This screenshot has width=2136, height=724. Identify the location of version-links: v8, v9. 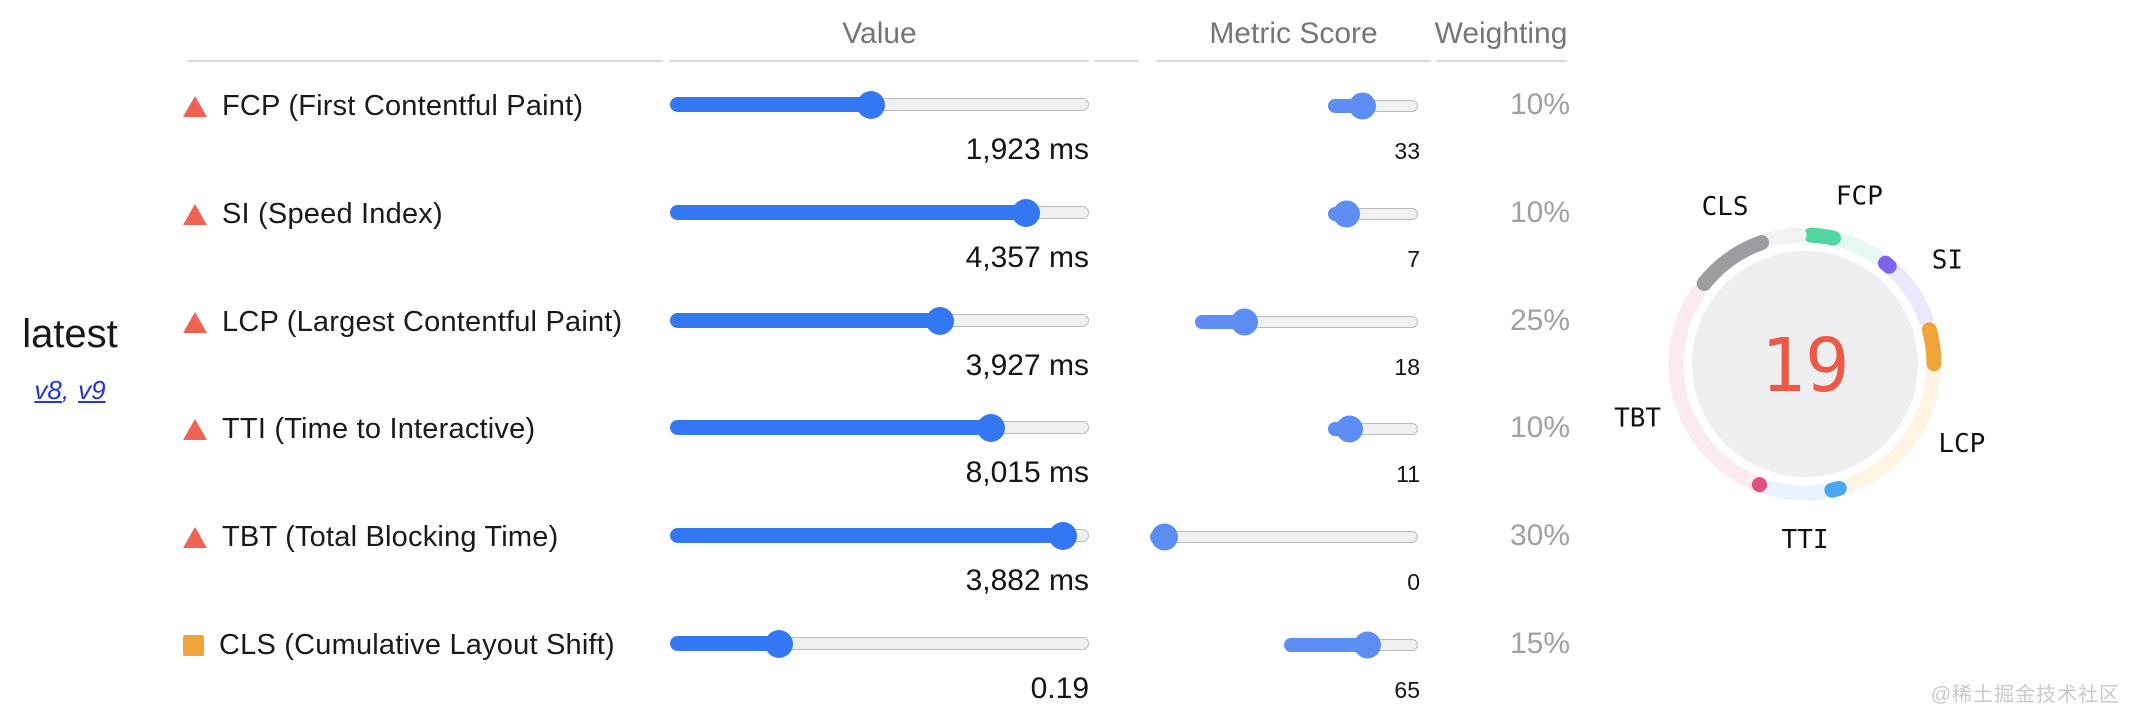
(70, 390).